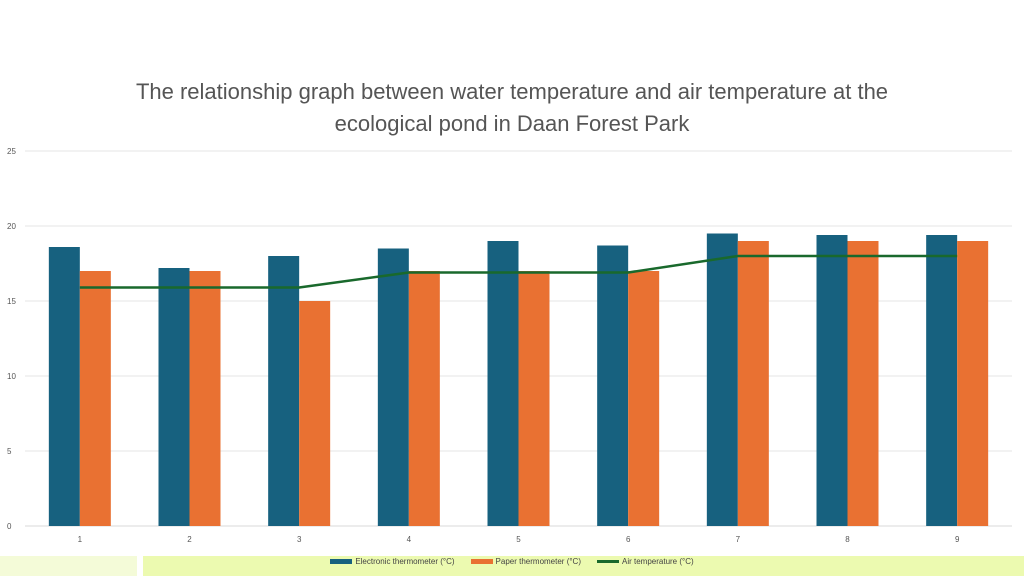  I want to click on footer-band-right, so click(583, 566).